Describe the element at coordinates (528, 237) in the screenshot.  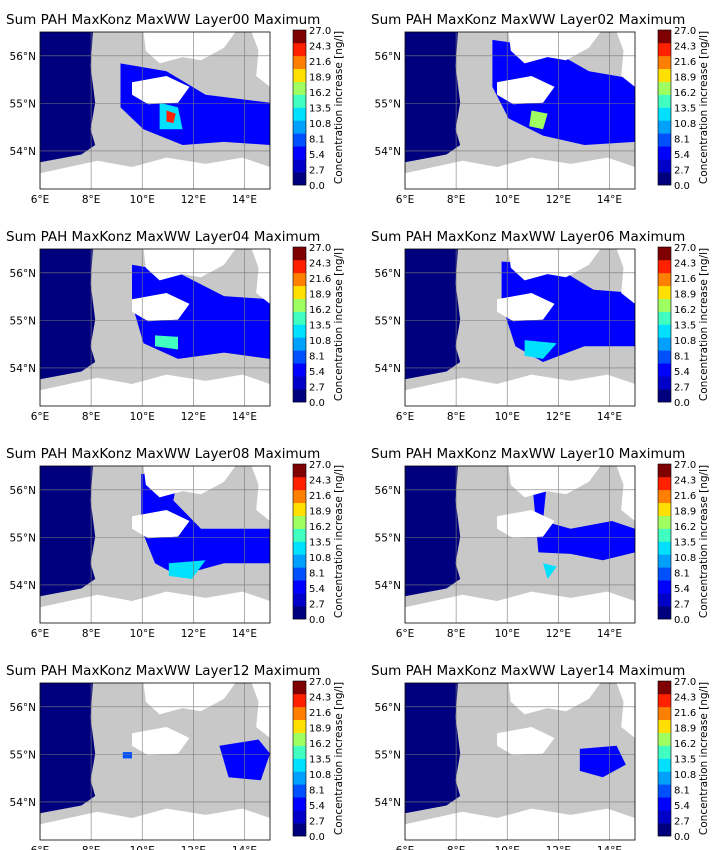
I see `panel-title: Sum PAH MaxKonz MaxWW Layer06 Maximum` at that location.